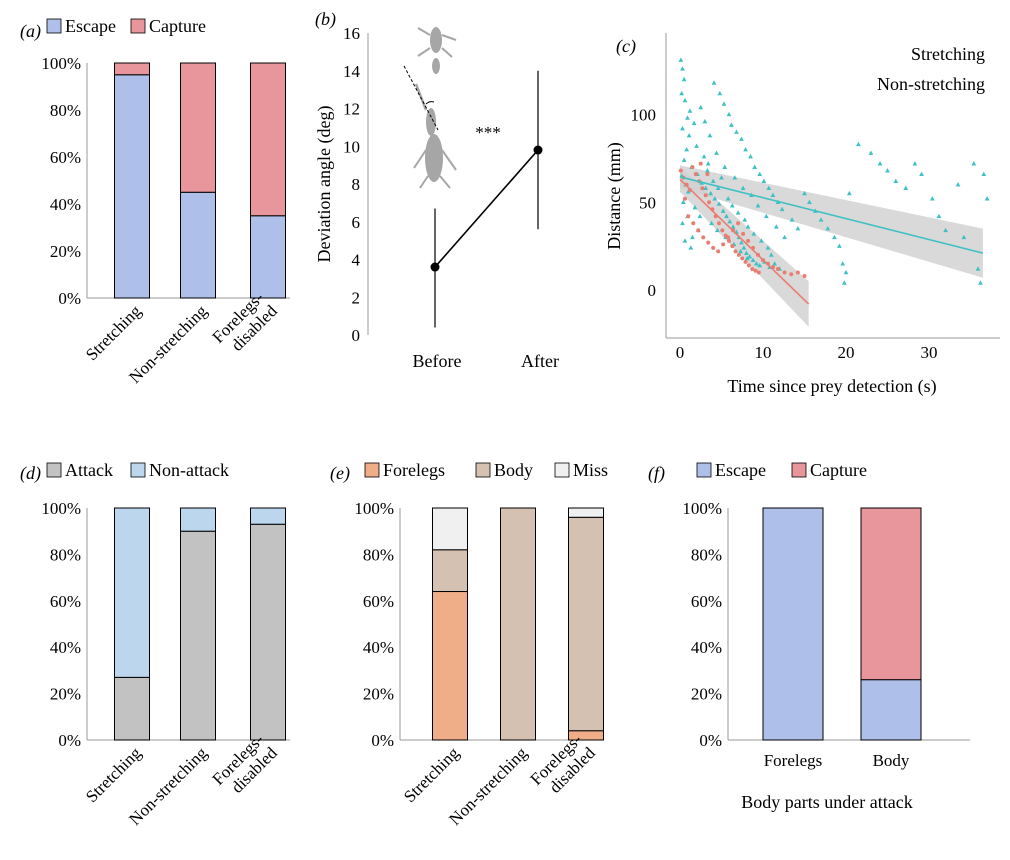 This screenshot has width=1010, height=860. Describe the element at coordinates (931, 84) in the screenshot. I see `legend-label-non-stretching: Non-stretching` at that location.